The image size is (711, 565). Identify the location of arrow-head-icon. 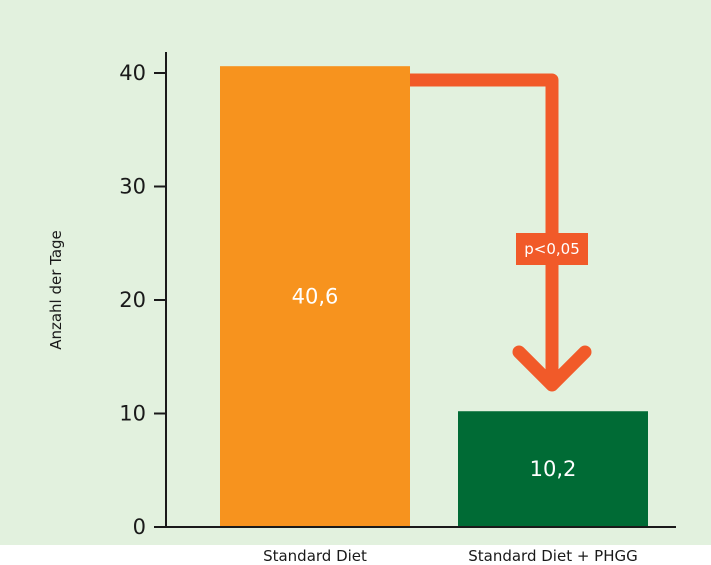
(552, 368).